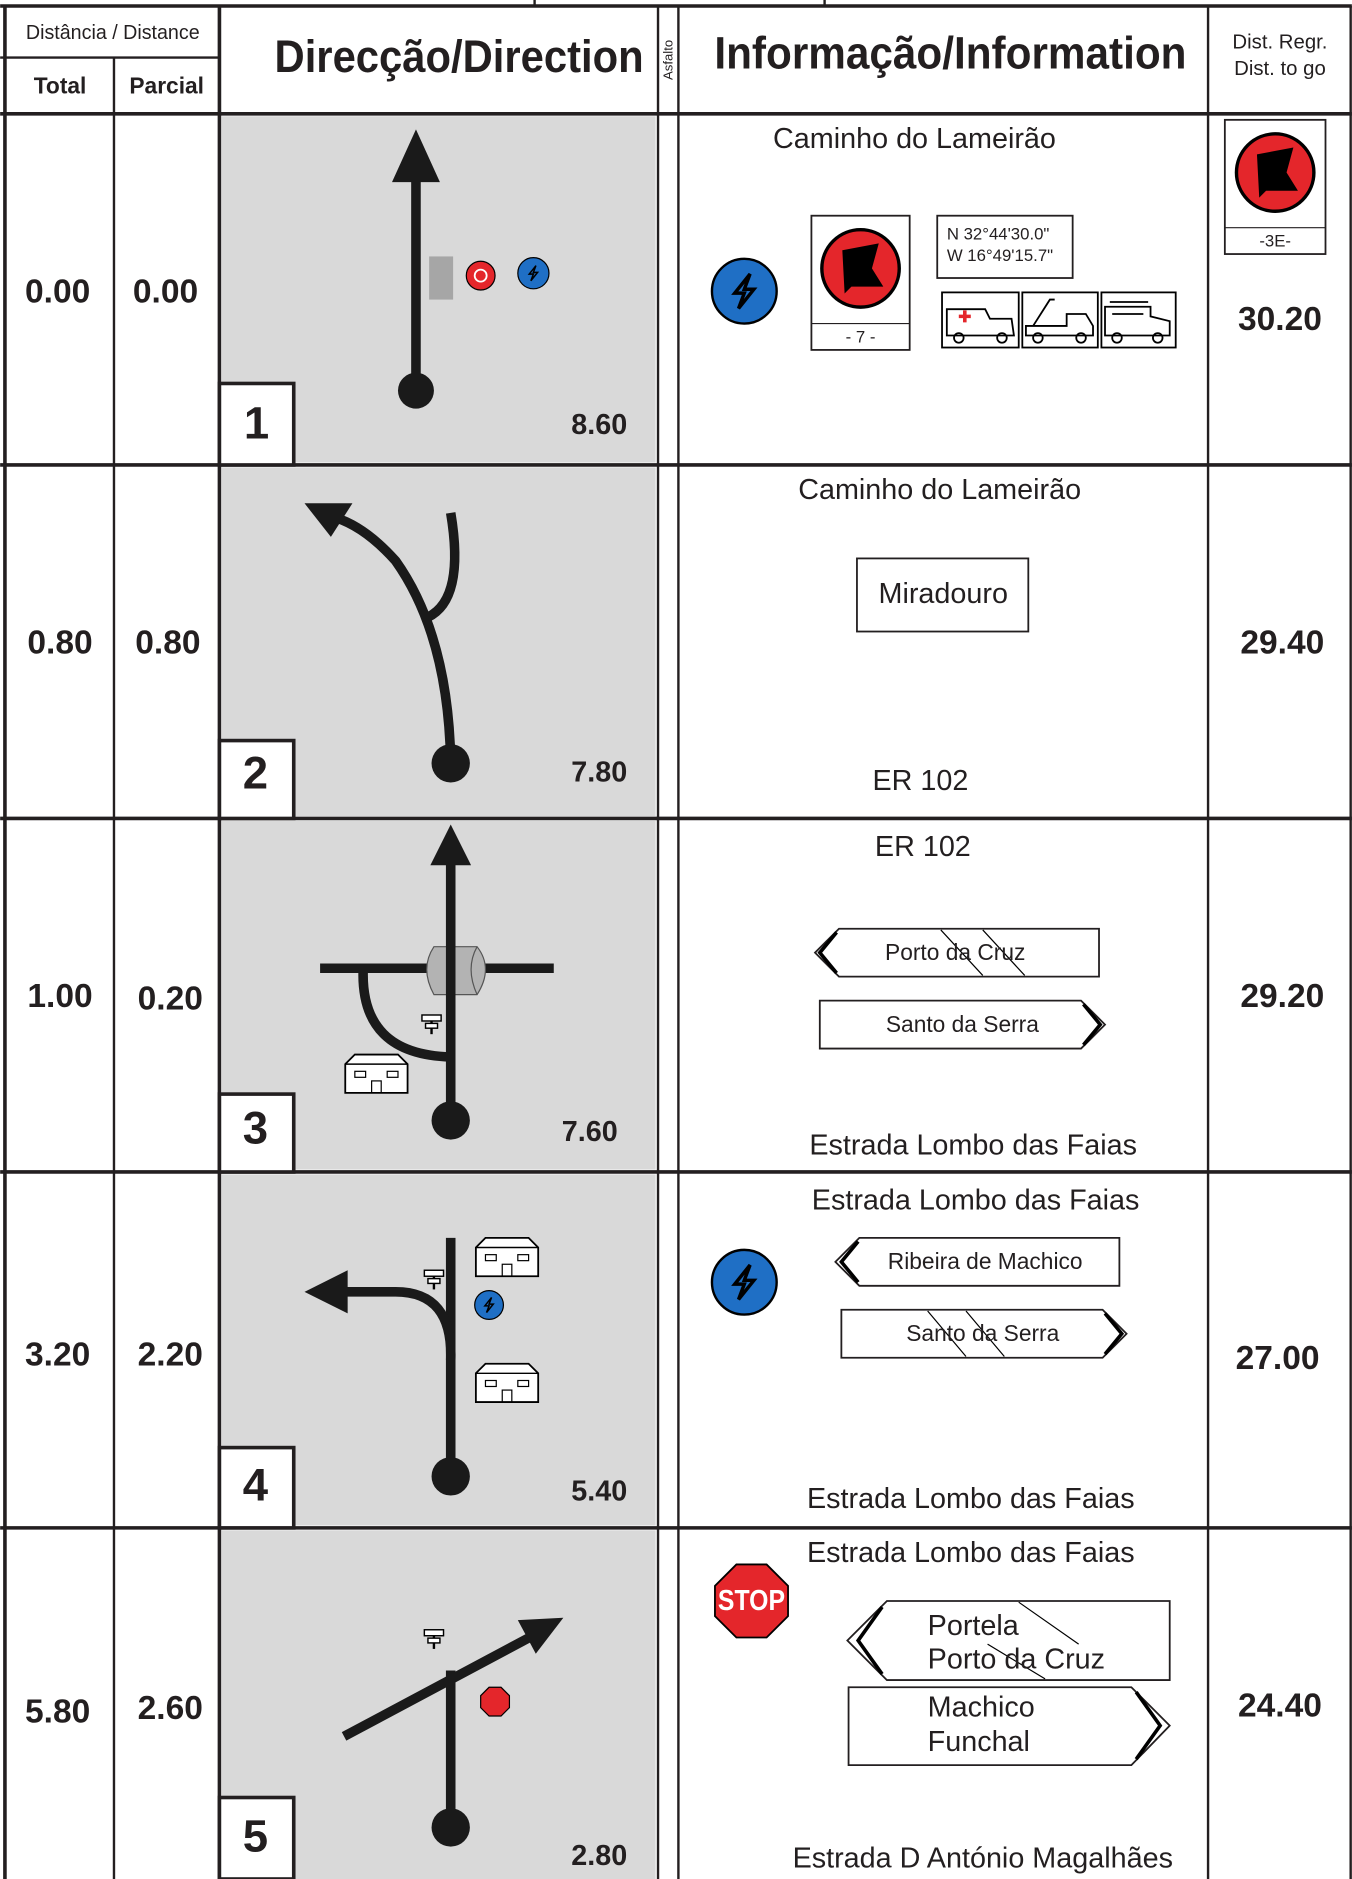  What do you see at coordinates (59, 643) in the screenshot?
I see `total: 0.80` at bounding box center [59, 643].